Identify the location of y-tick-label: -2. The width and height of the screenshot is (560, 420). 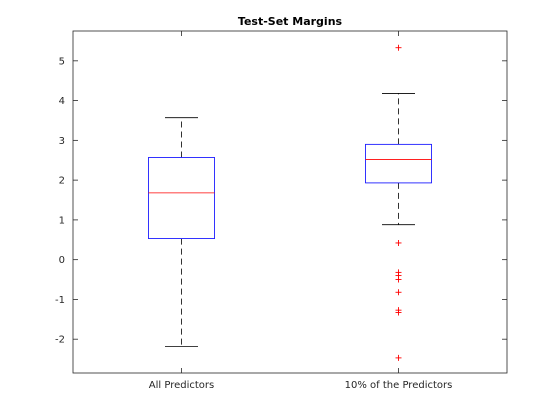
(60, 340).